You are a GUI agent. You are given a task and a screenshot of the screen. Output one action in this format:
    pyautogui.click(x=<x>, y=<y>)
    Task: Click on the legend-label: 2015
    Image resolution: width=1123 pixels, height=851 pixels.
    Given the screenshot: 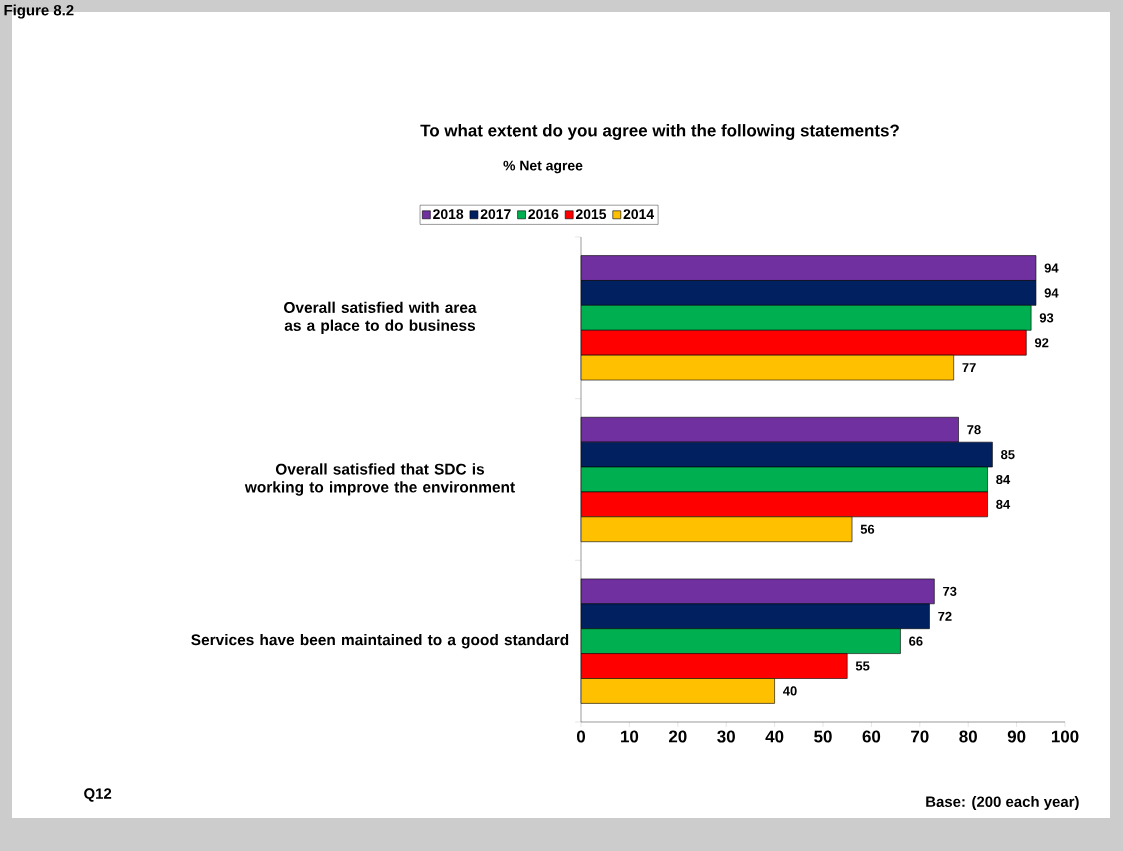 What is the action you would take?
    pyautogui.click(x=591, y=214)
    